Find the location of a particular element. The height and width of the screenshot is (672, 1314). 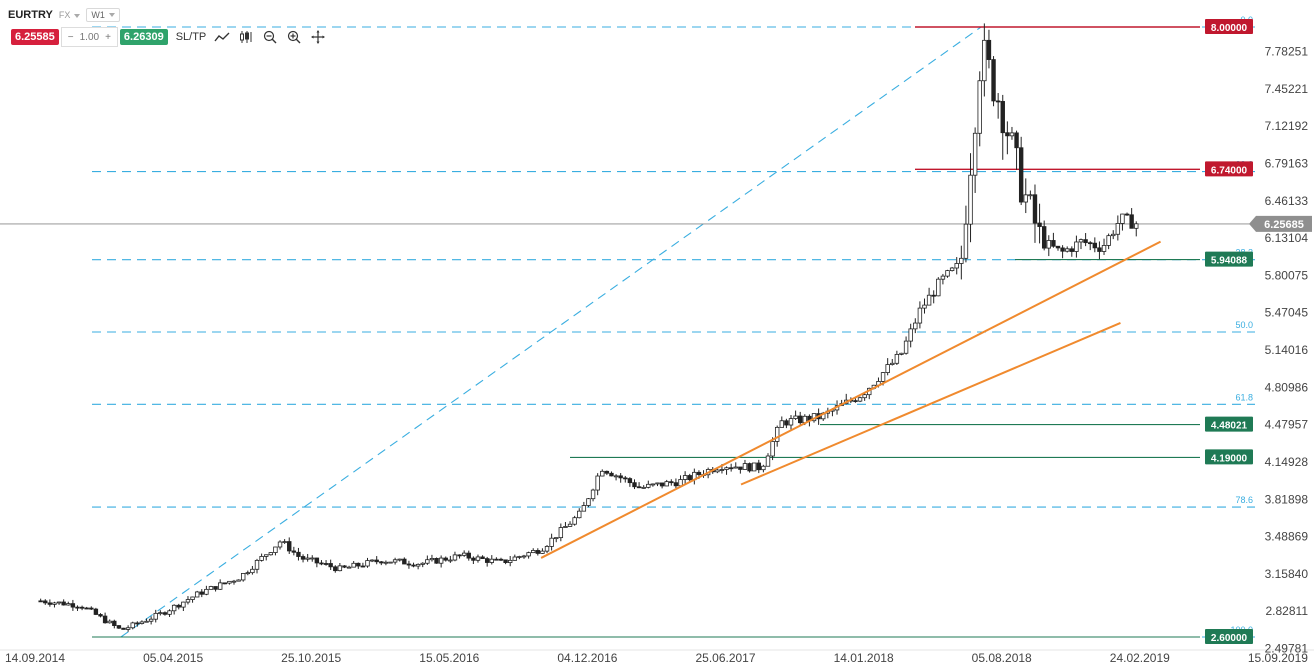

line-chart-icon is located at coordinates (222, 37).